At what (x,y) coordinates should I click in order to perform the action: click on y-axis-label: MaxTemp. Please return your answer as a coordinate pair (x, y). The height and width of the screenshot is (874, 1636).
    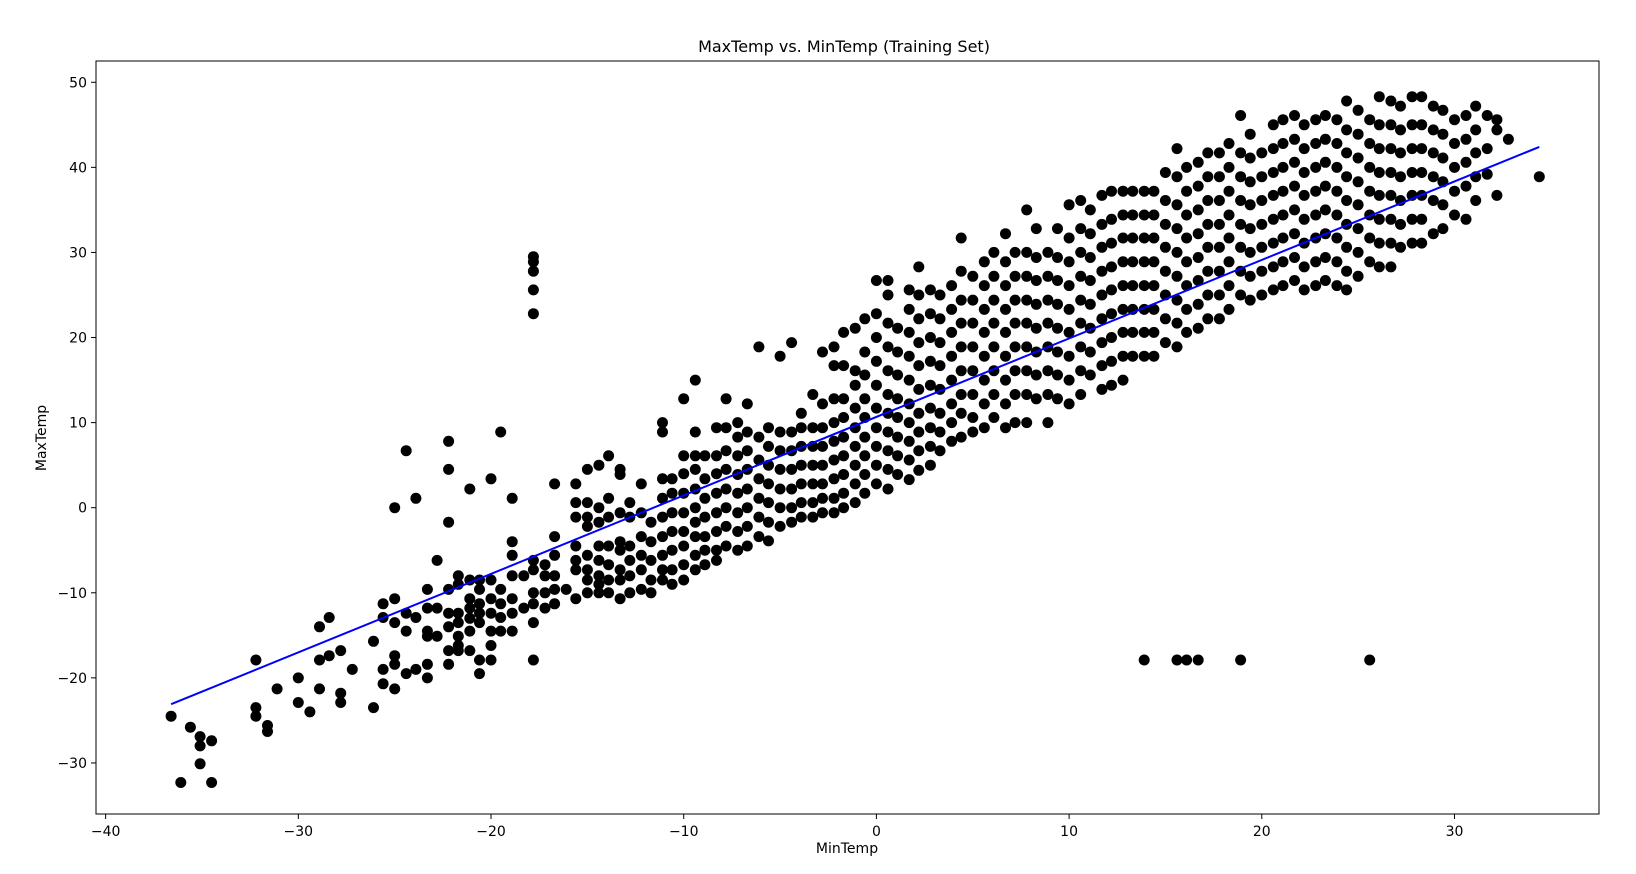
    Looking at the image, I should click on (42, 438).